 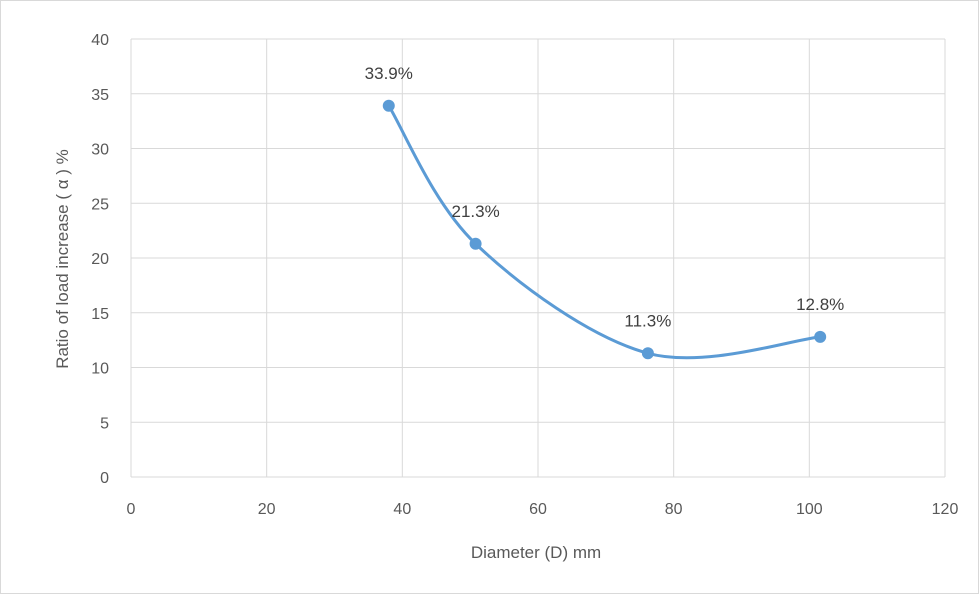 What do you see at coordinates (945, 509) in the screenshot?
I see `x-tick-label: 120` at bounding box center [945, 509].